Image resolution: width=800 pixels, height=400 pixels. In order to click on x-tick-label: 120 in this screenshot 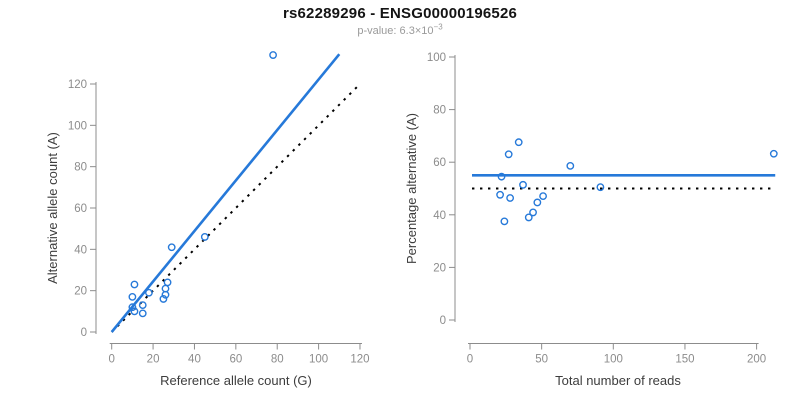, I will do `click(359, 360)`.